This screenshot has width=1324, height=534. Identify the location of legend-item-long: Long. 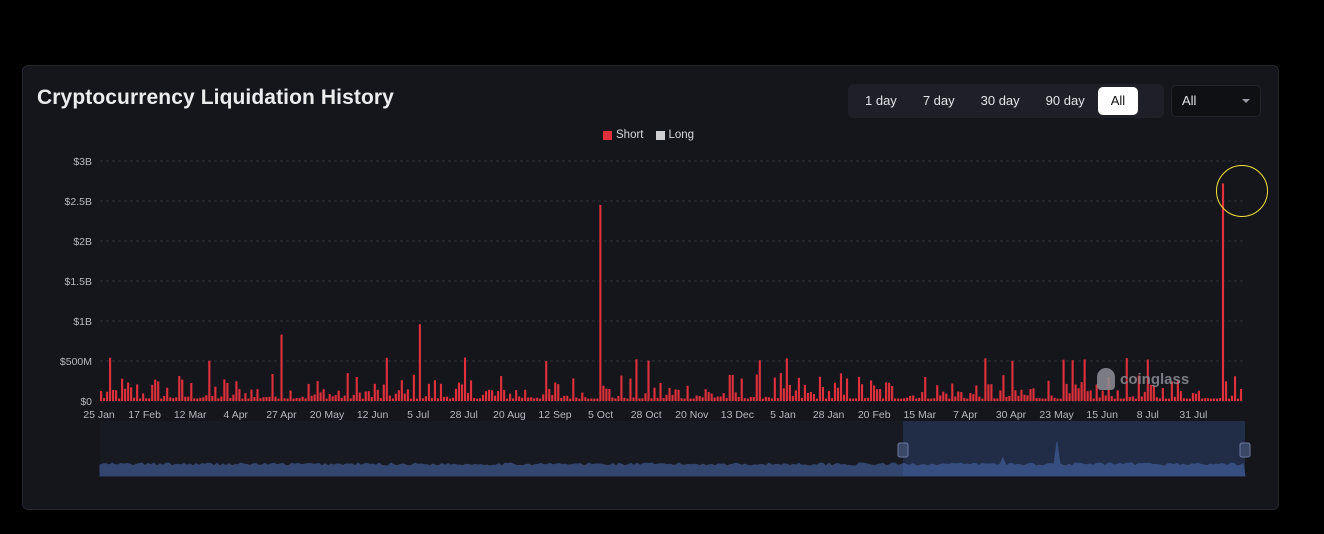
(674, 135).